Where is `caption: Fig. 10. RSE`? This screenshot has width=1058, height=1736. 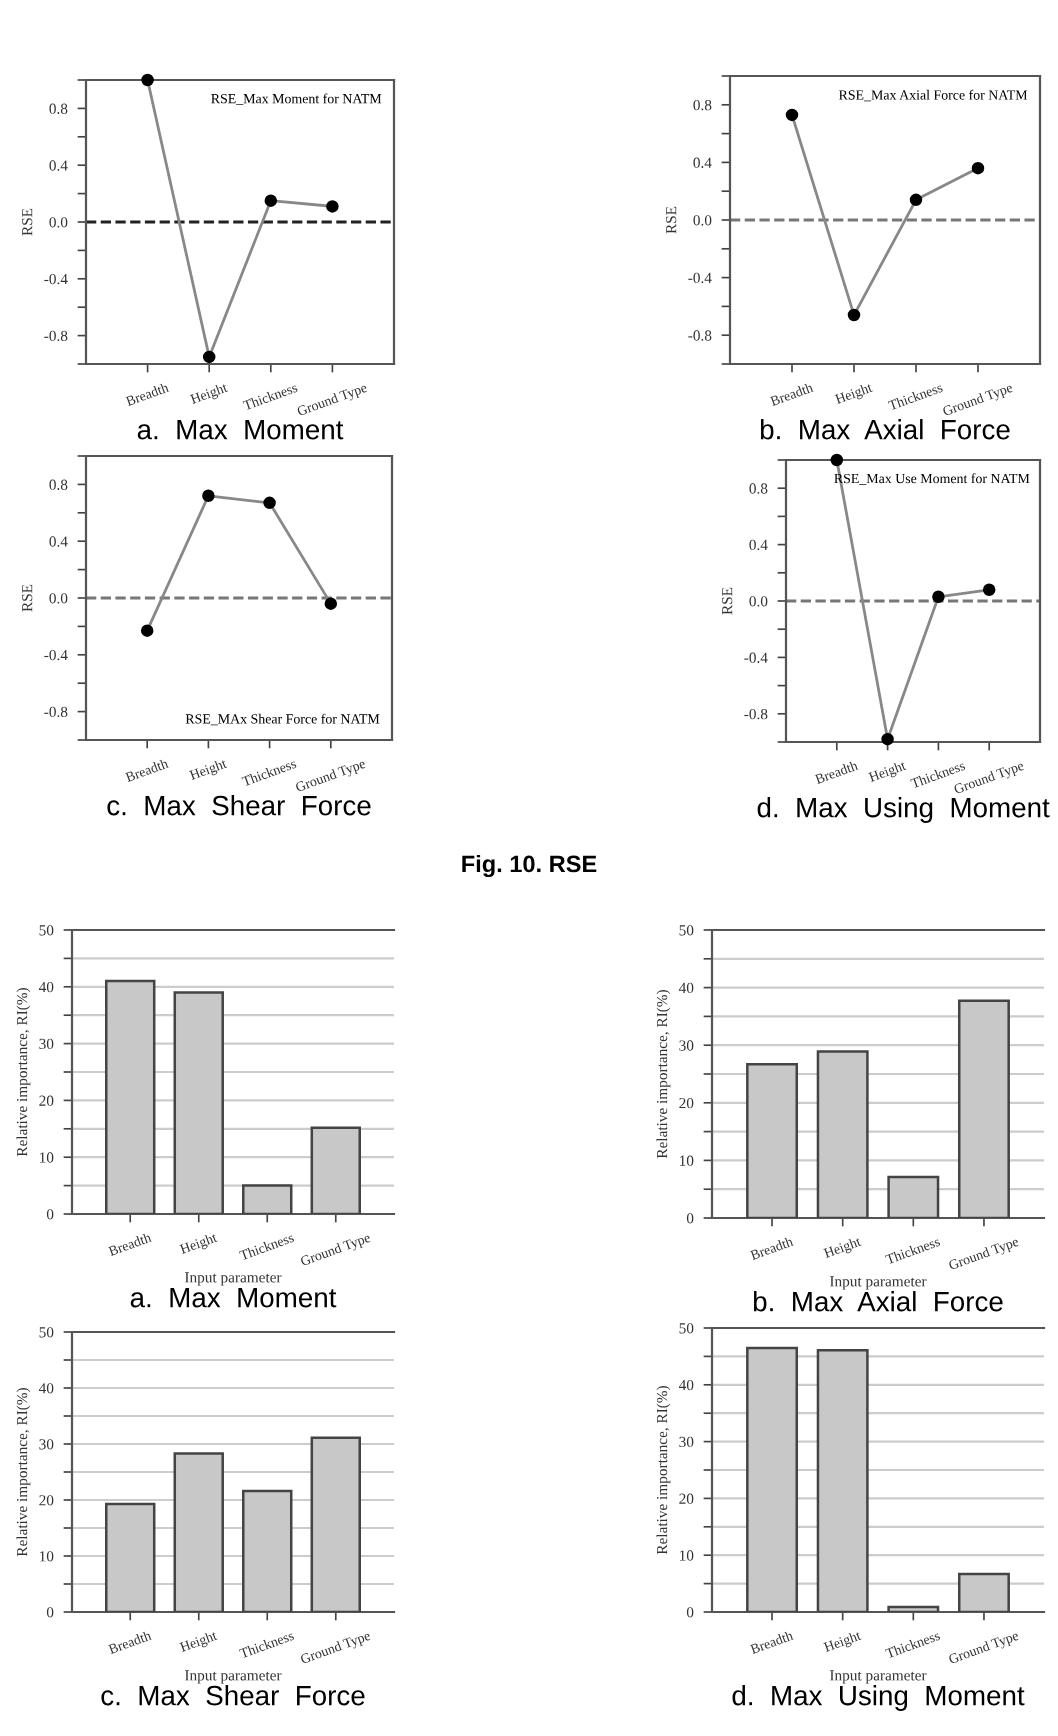 caption: Fig. 10. RSE is located at coordinates (529, 866).